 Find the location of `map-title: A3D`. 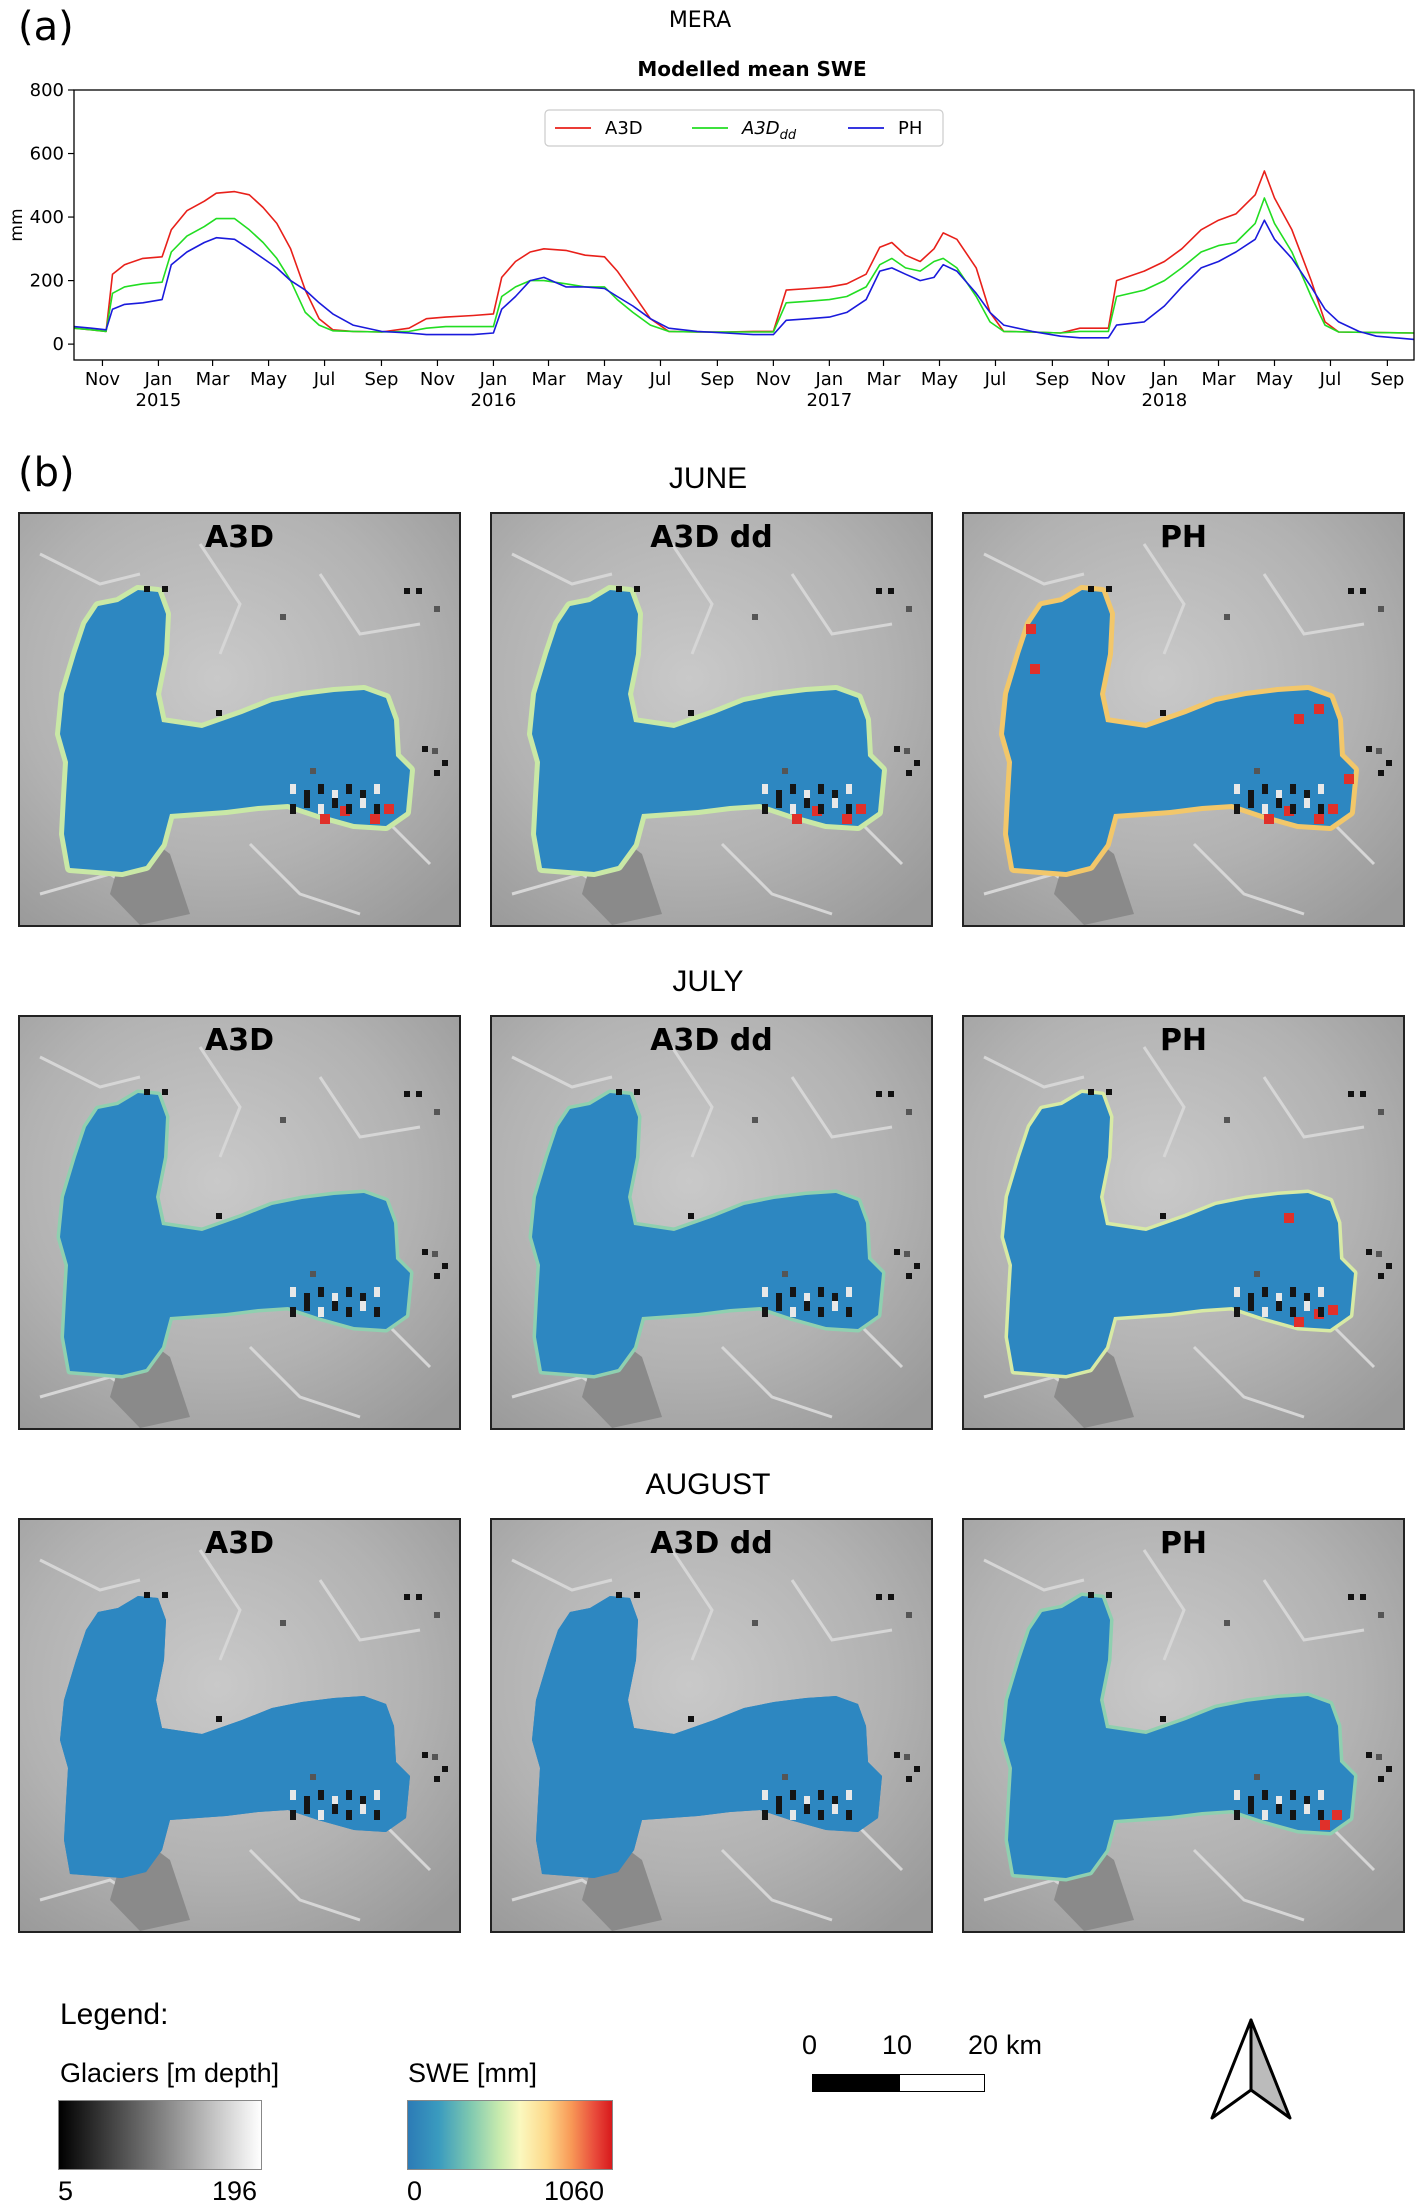

map-title: A3D is located at coordinates (239, 537).